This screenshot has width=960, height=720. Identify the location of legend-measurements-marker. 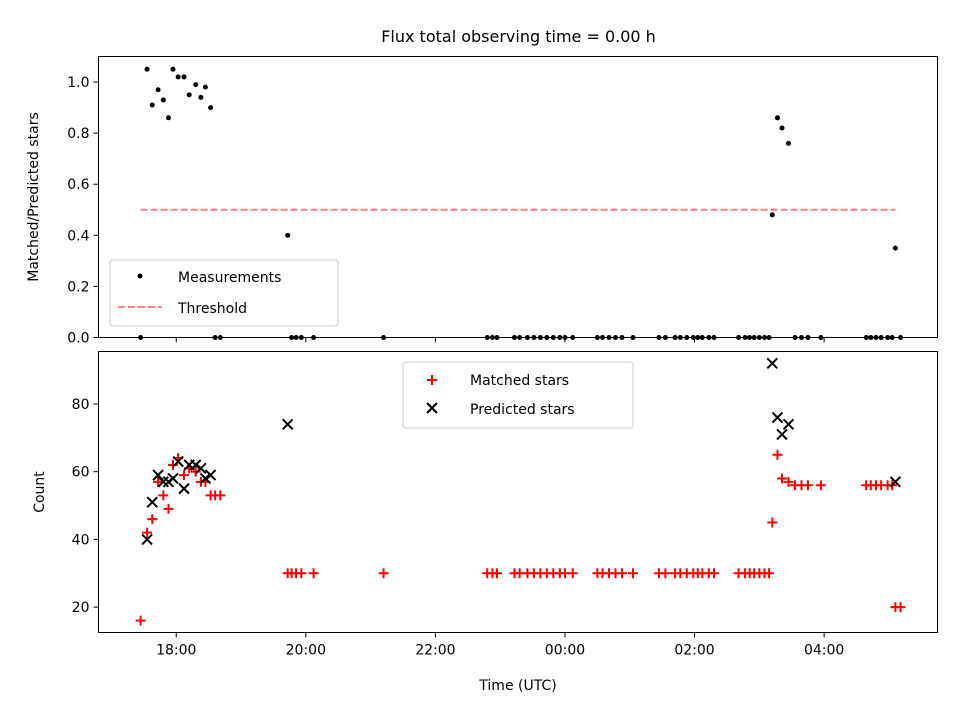
(140, 276).